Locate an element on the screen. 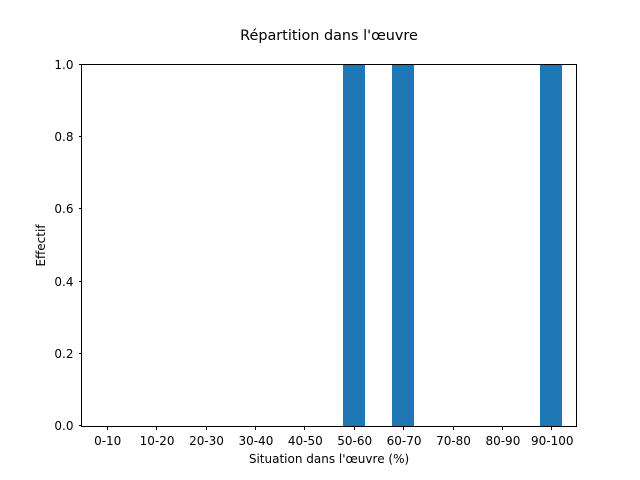  y-tick: 0.6 is located at coordinates (68, 209).